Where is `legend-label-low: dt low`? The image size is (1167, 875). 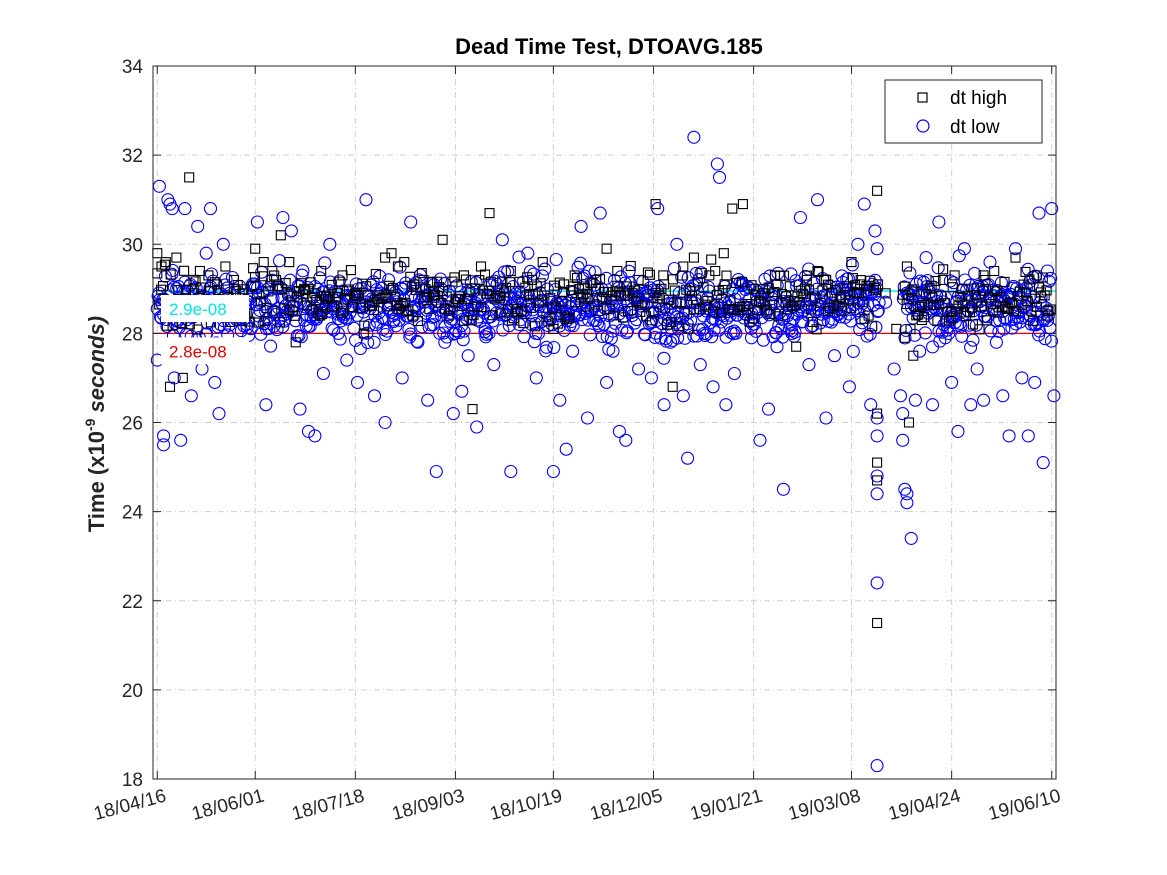 legend-label-low: dt low is located at coordinates (975, 127).